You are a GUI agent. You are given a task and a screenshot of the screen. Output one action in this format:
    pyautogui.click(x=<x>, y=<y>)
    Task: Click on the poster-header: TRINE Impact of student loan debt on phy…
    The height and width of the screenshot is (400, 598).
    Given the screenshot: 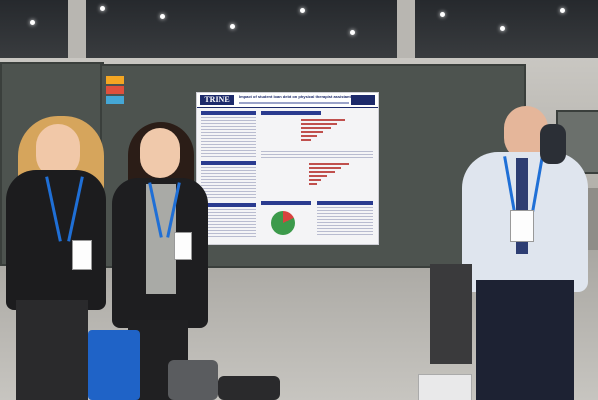 What is the action you would take?
    pyautogui.click(x=287, y=100)
    